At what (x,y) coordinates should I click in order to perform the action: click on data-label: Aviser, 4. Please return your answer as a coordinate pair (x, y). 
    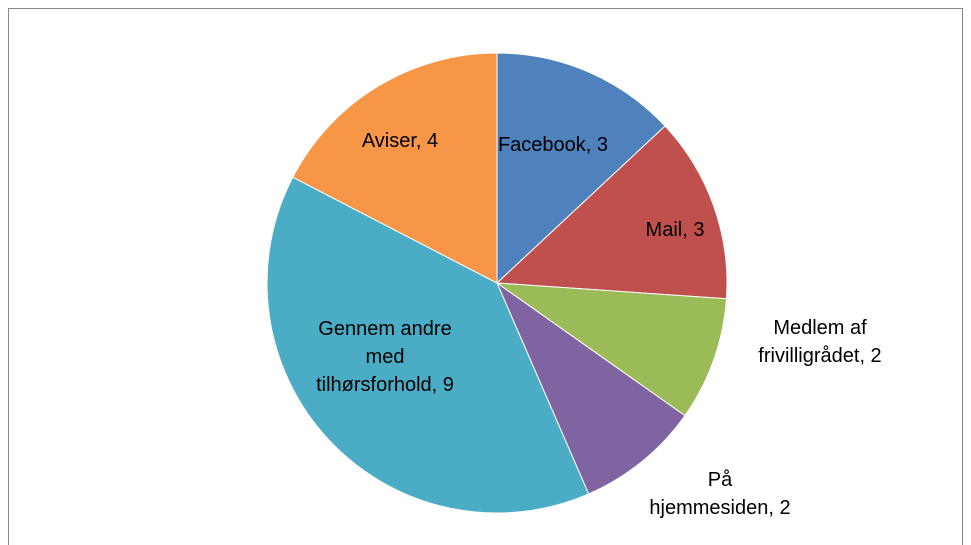
    Looking at the image, I should click on (400, 141).